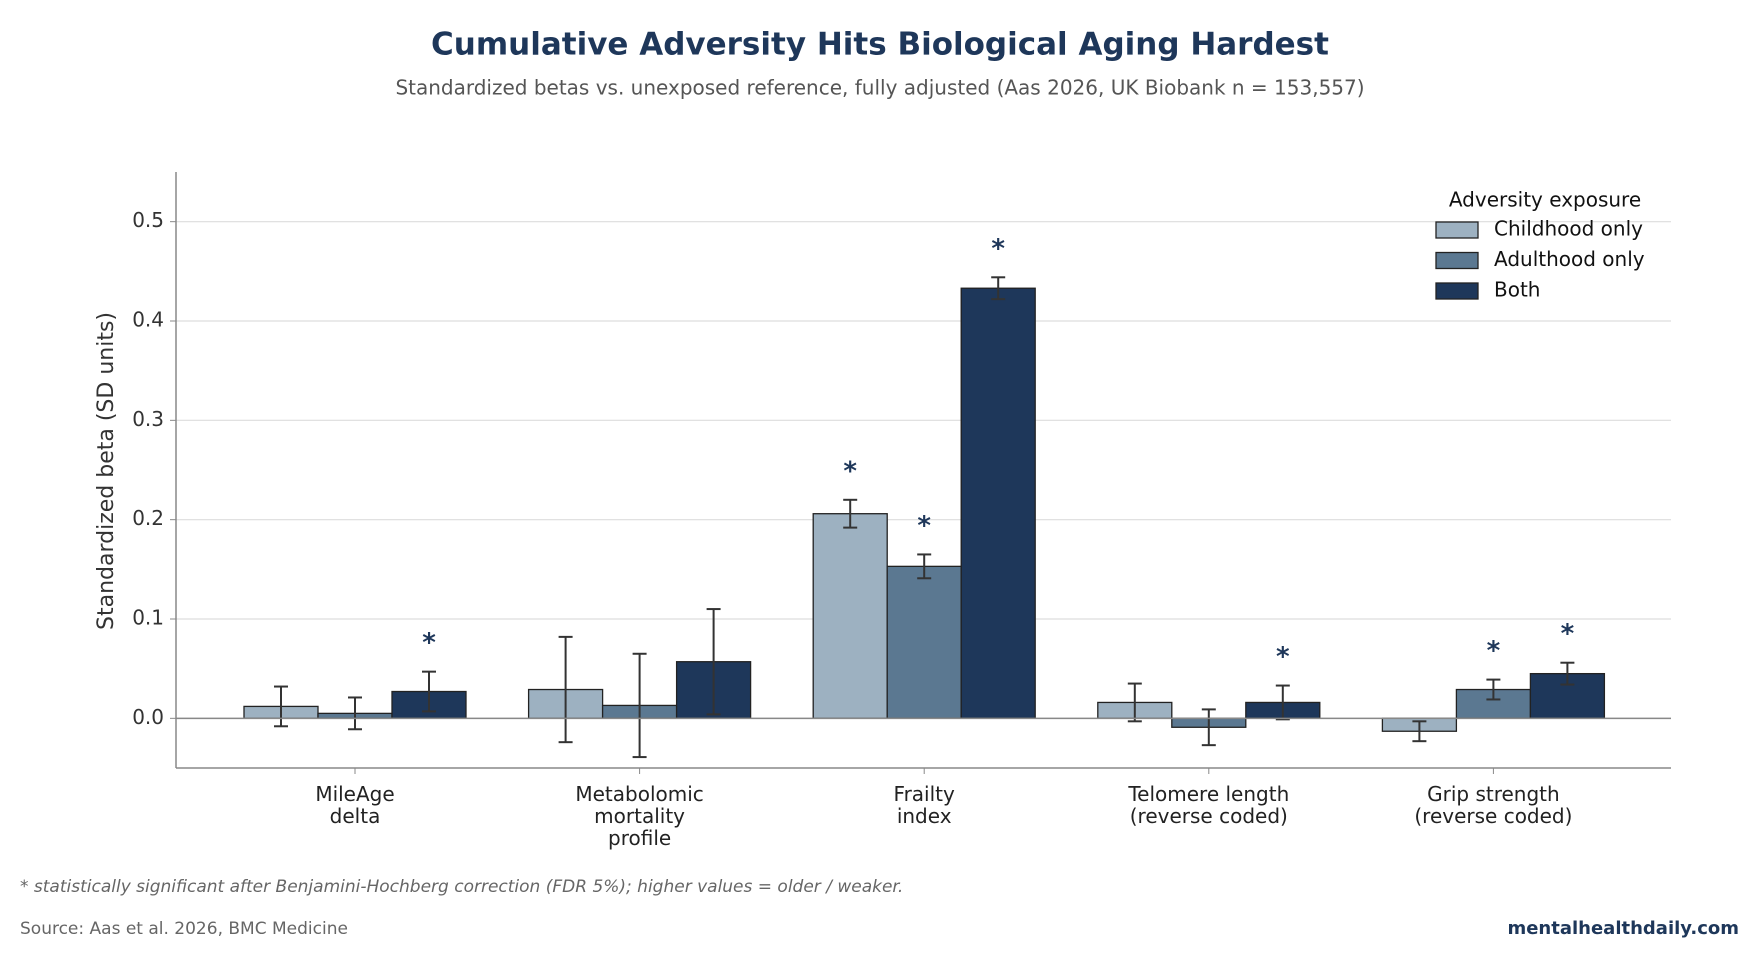 Image resolution: width=1760 pixels, height=960 pixels. What do you see at coordinates (1545, 200) in the screenshot?
I see `legend-title: Adversity exposure` at bounding box center [1545, 200].